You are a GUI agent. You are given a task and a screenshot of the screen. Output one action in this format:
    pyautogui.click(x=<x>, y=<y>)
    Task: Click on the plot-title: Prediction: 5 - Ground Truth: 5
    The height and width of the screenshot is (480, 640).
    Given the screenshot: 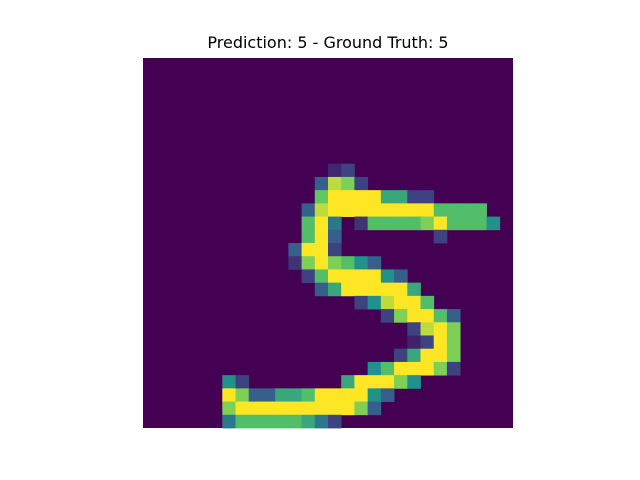 What is the action you would take?
    pyautogui.click(x=328, y=42)
    